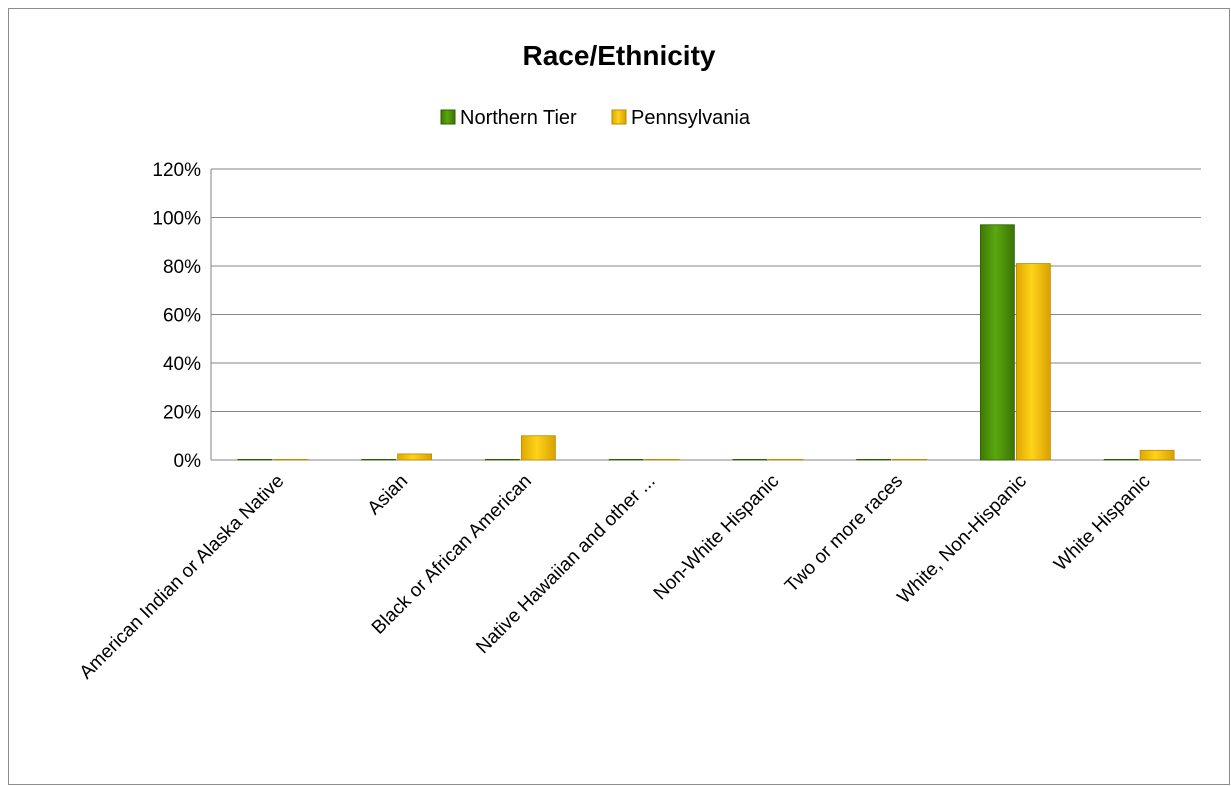 The width and height of the screenshot is (1231, 786). I want to click on x-category-label: Non-White Hispanic, so click(717, 538).